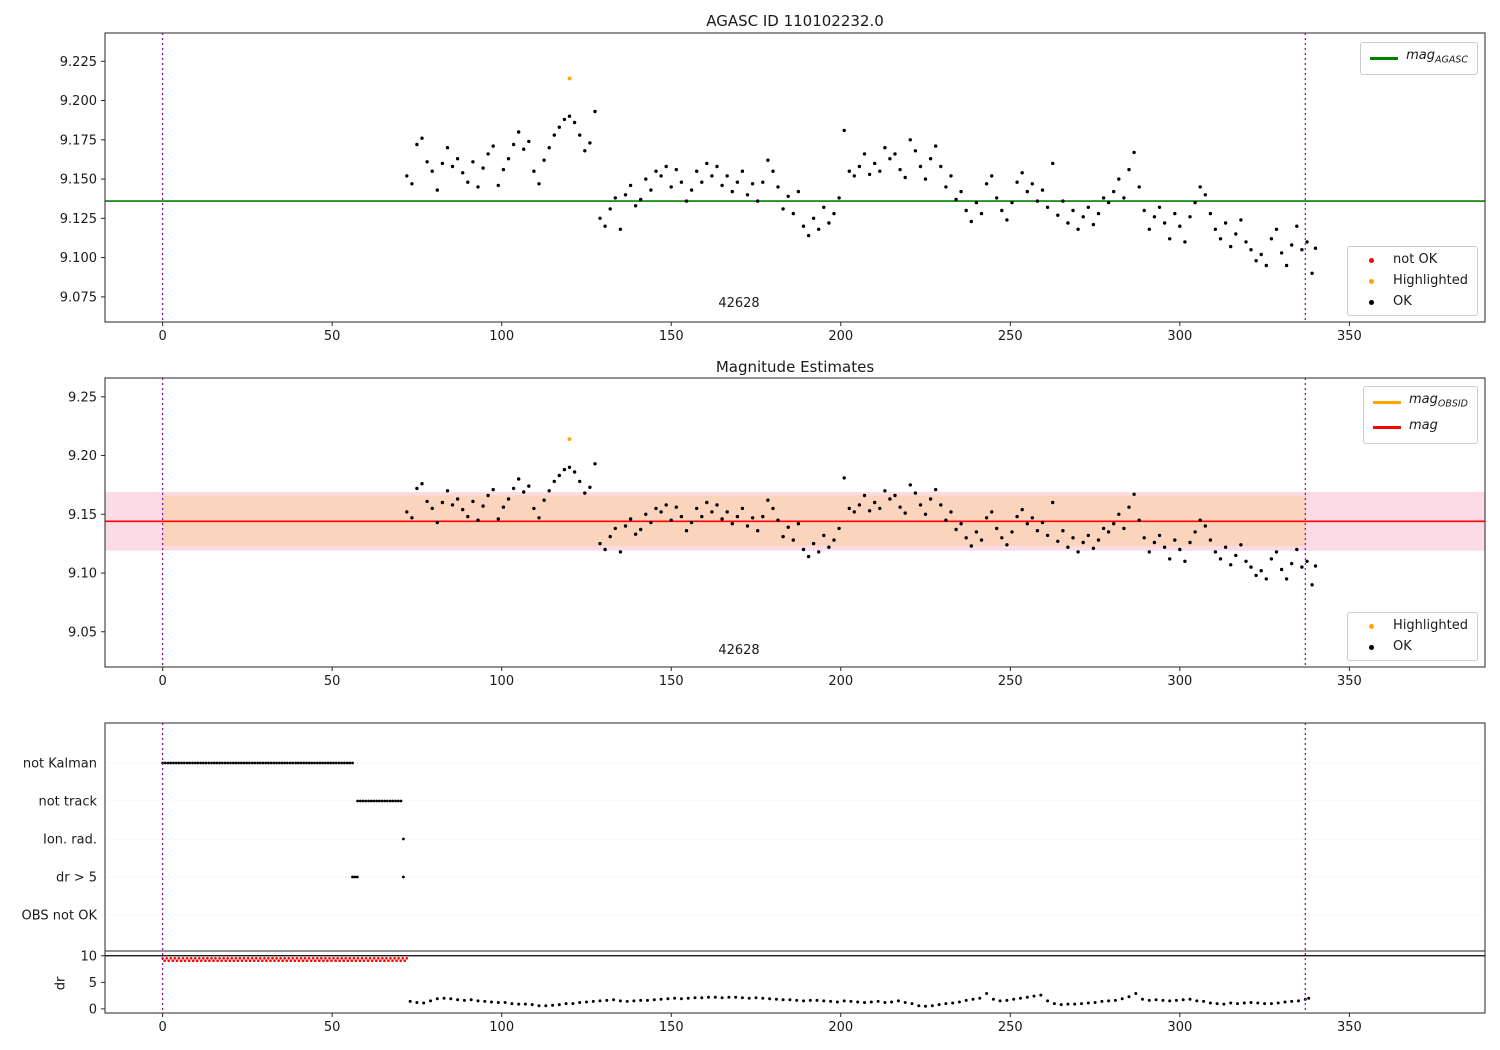 This screenshot has width=1500, height=1050. What do you see at coordinates (67, 802) in the screenshot?
I see `flag-row-label: not track` at bounding box center [67, 802].